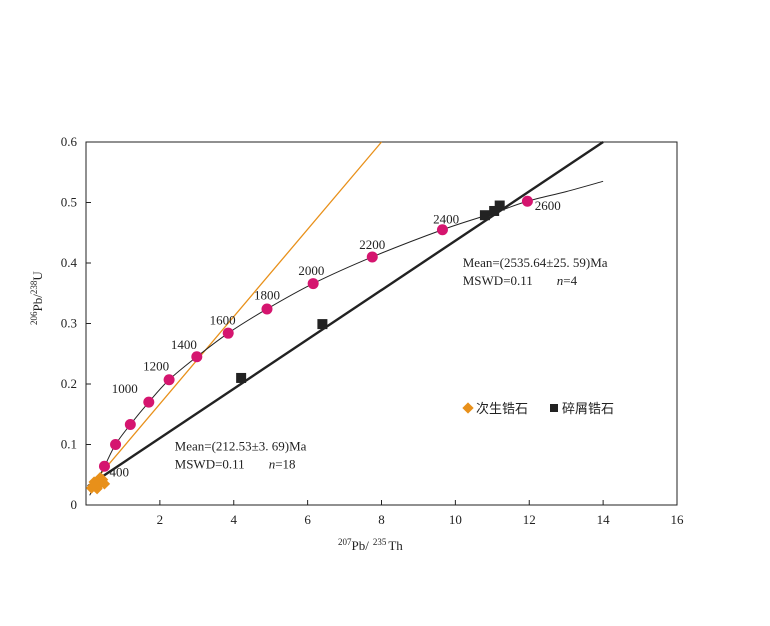  Describe the element at coordinates (223, 320) in the screenshot. I see `age-label: 1600` at that location.